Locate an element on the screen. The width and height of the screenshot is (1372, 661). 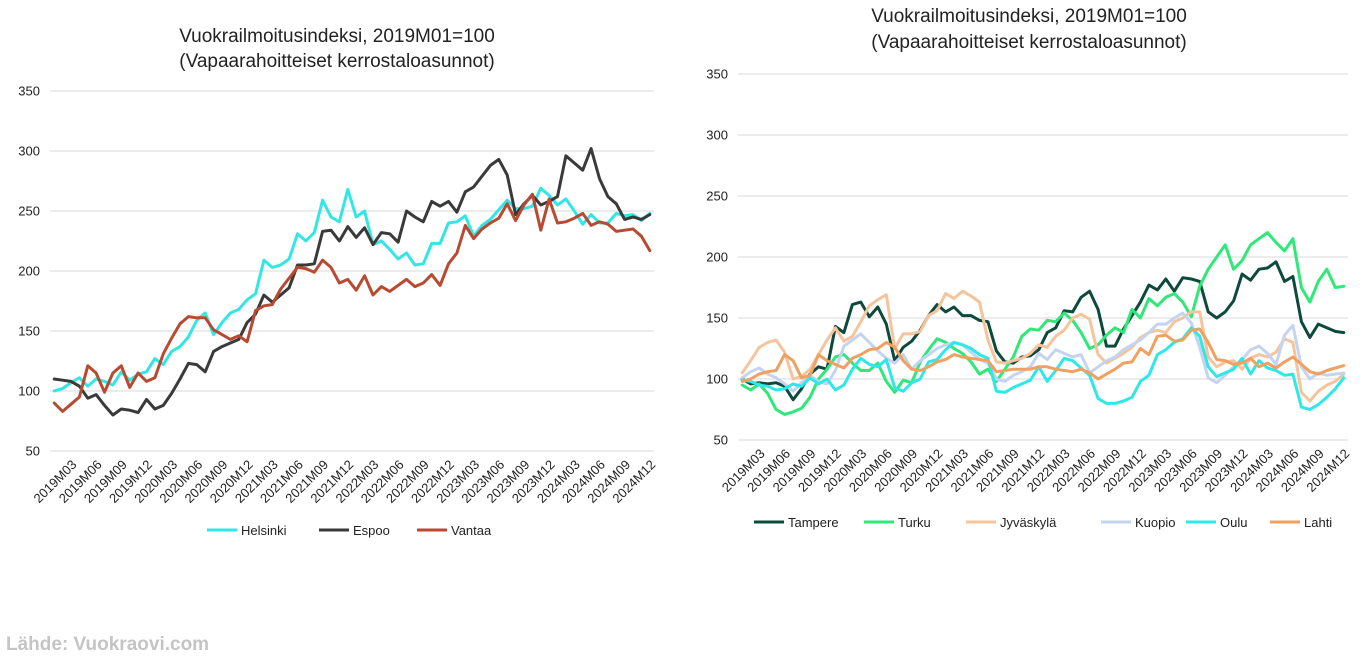
legend-label: Helsinki is located at coordinates (264, 530).